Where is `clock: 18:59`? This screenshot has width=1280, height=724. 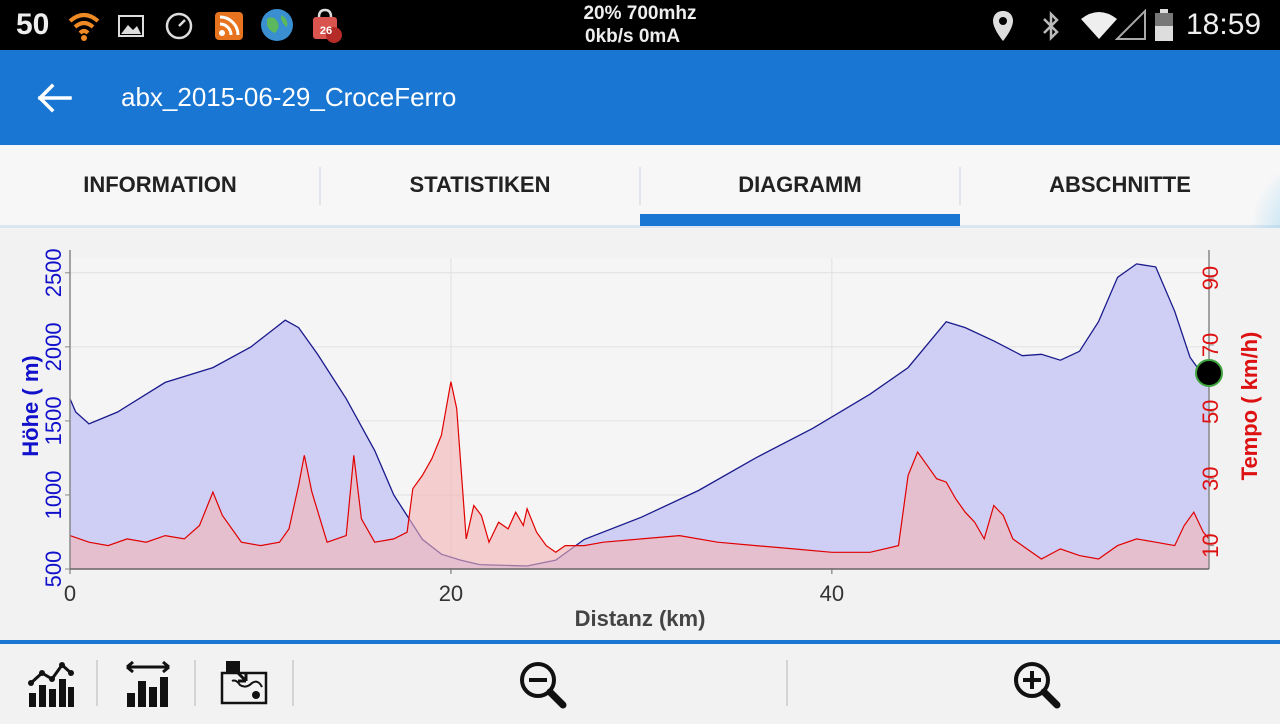 clock: 18:59 is located at coordinates (1224, 24).